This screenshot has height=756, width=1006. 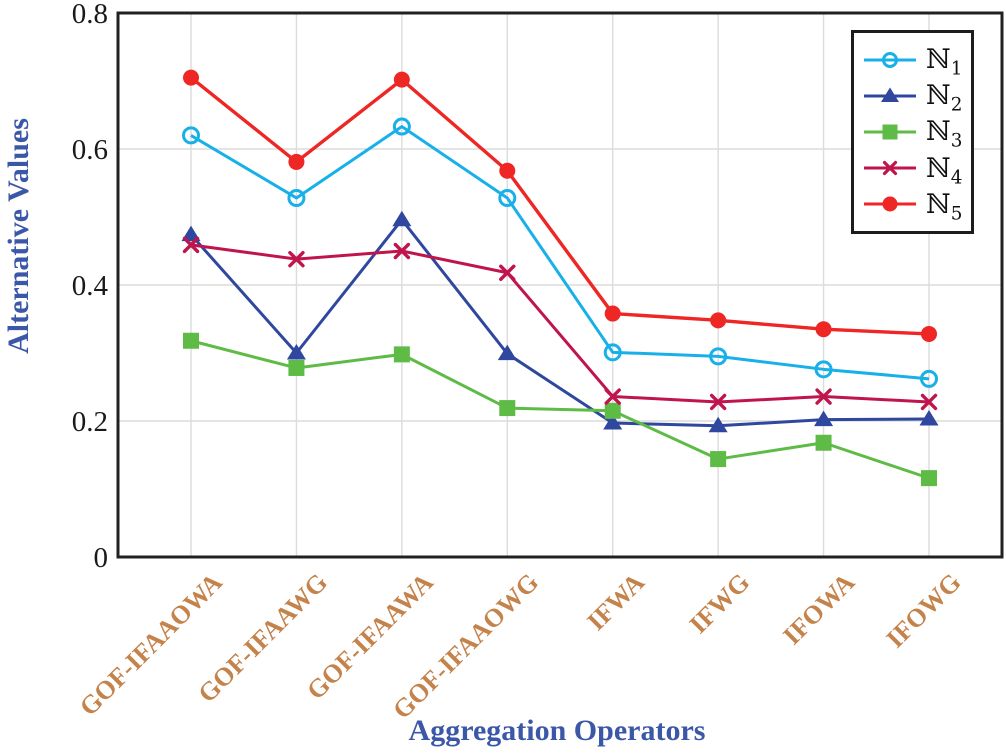 I want to click on legend-item: ℕ3, so click(x=915, y=134).